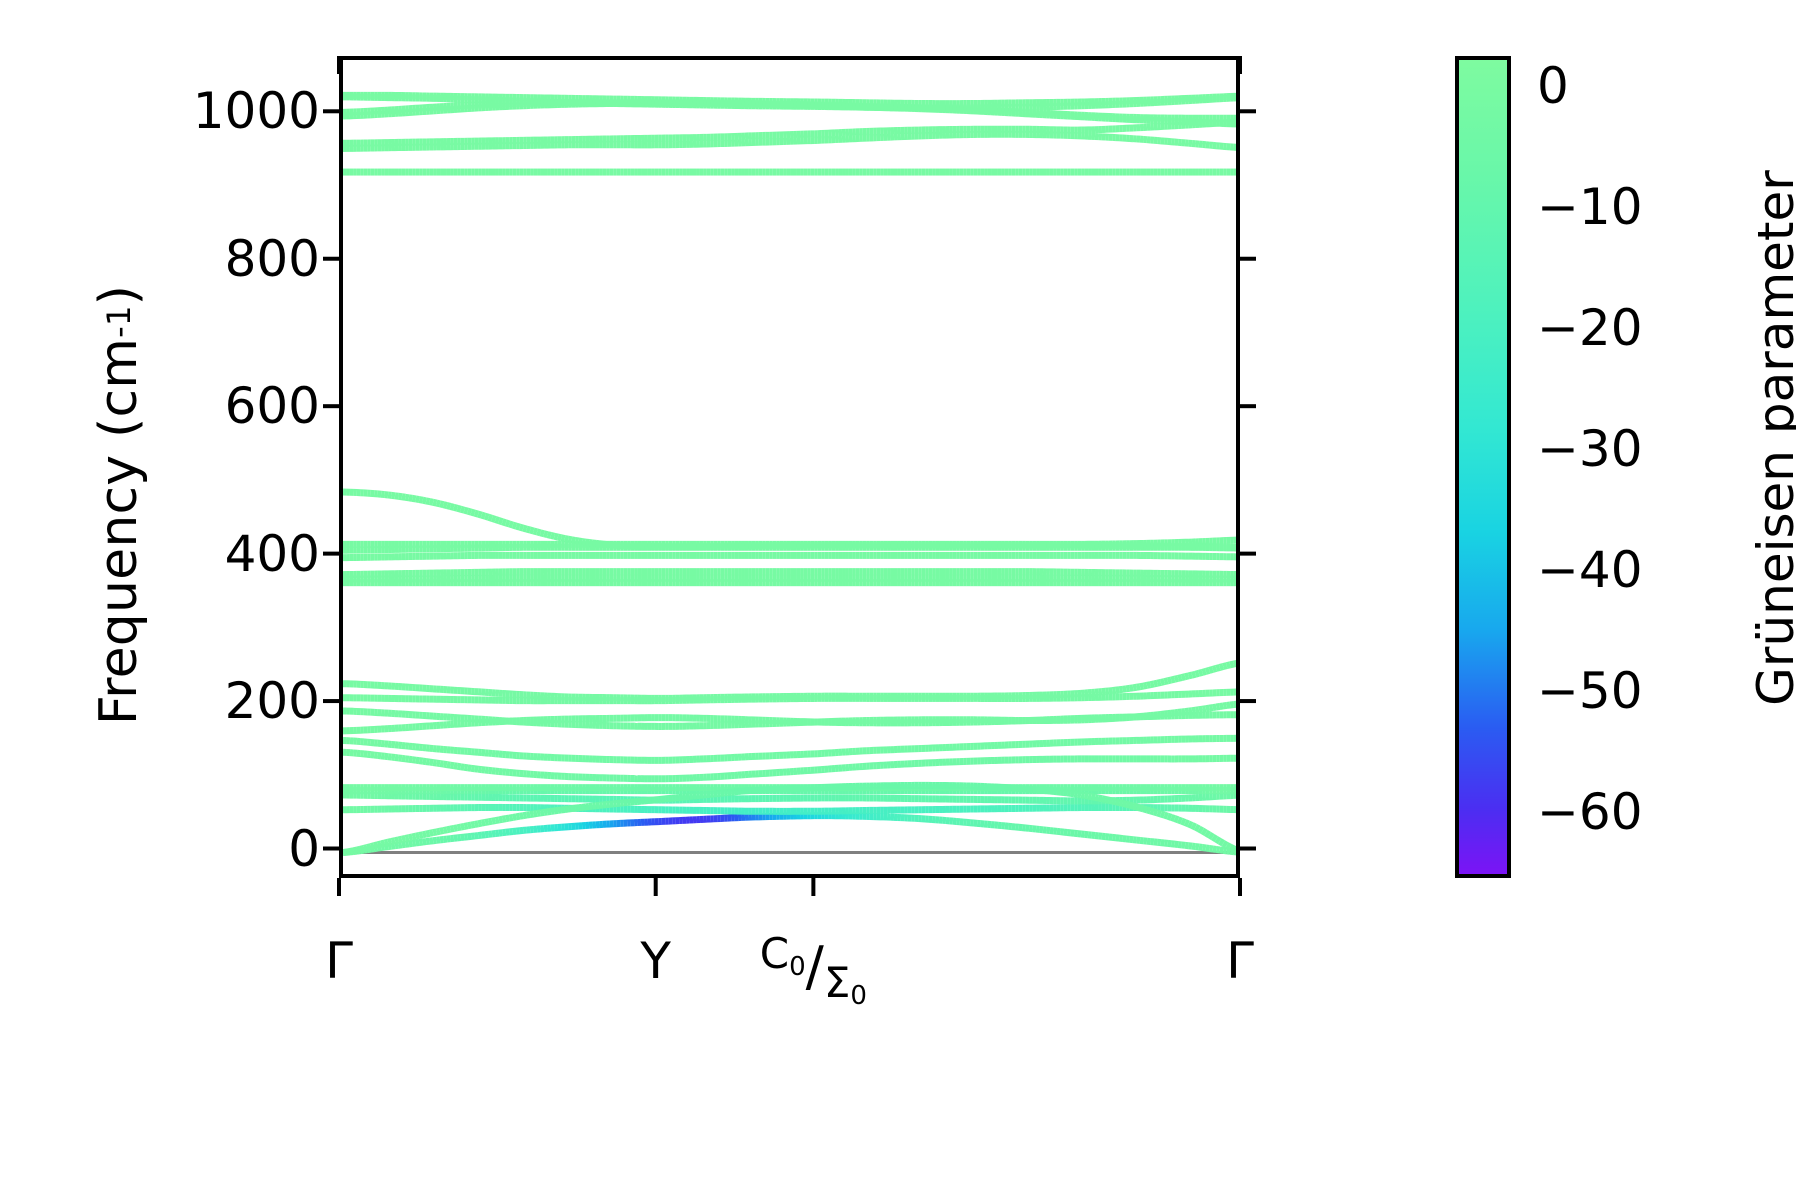  Describe the element at coordinates (1590, 448) in the screenshot. I see `colorbar-tick-label: −30` at that location.